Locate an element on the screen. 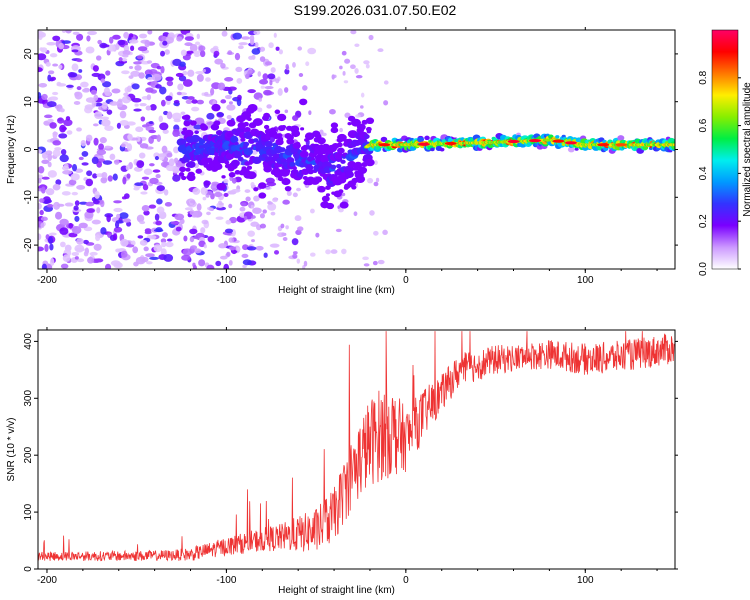 This screenshot has height=600, width=750. snr-xlabel: Height of straight line (km) is located at coordinates (336, 590).